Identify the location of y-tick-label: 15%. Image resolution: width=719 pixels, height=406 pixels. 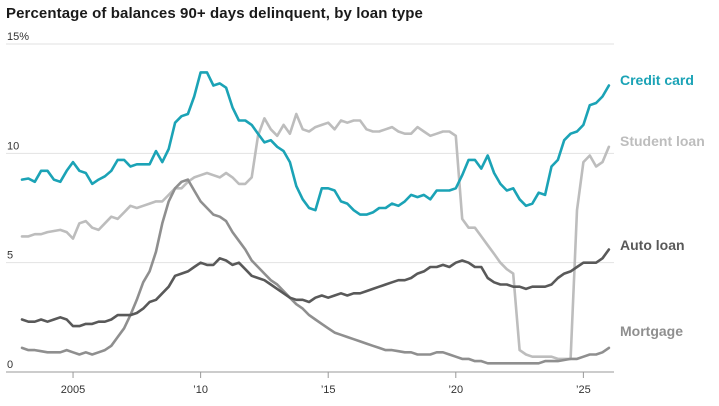
(18, 37).